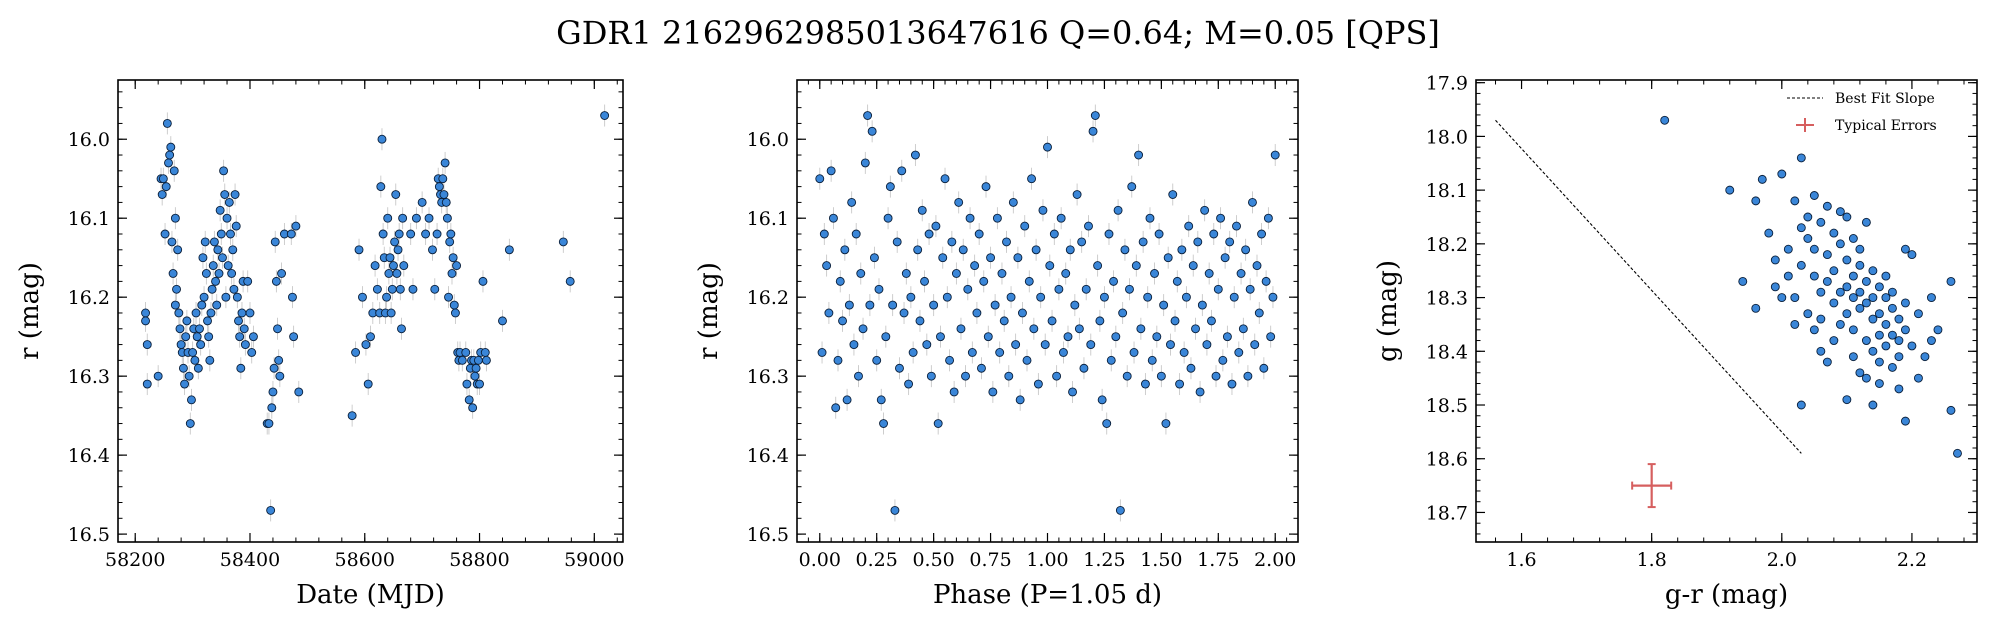 The height and width of the screenshot is (632, 1997). Describe the element at coordinates (1652, 486) in the screenshot. I see `typical-error-marker` at that location.